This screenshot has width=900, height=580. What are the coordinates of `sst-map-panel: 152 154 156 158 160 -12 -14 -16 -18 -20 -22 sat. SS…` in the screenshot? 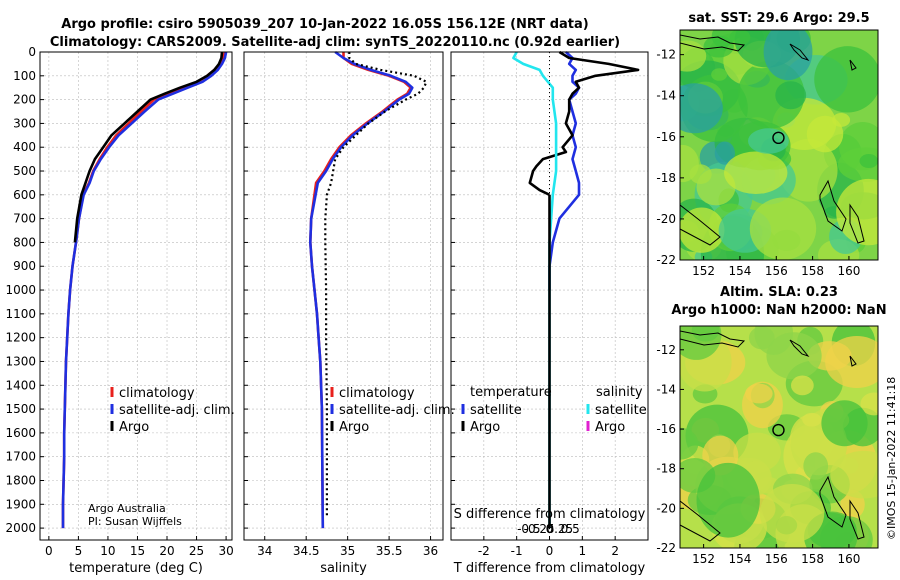 It's located at (767, 144).